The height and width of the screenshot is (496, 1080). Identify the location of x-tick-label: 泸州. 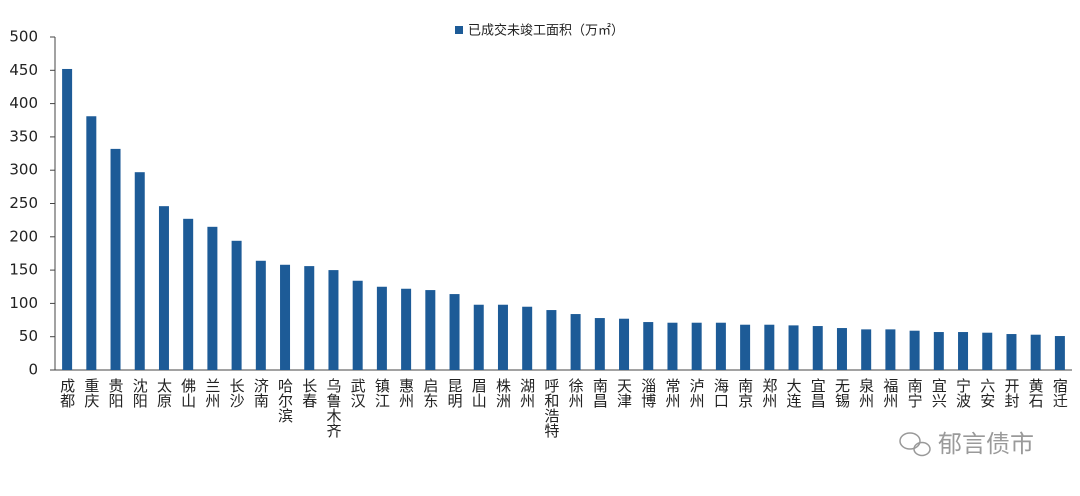
(697, 393).